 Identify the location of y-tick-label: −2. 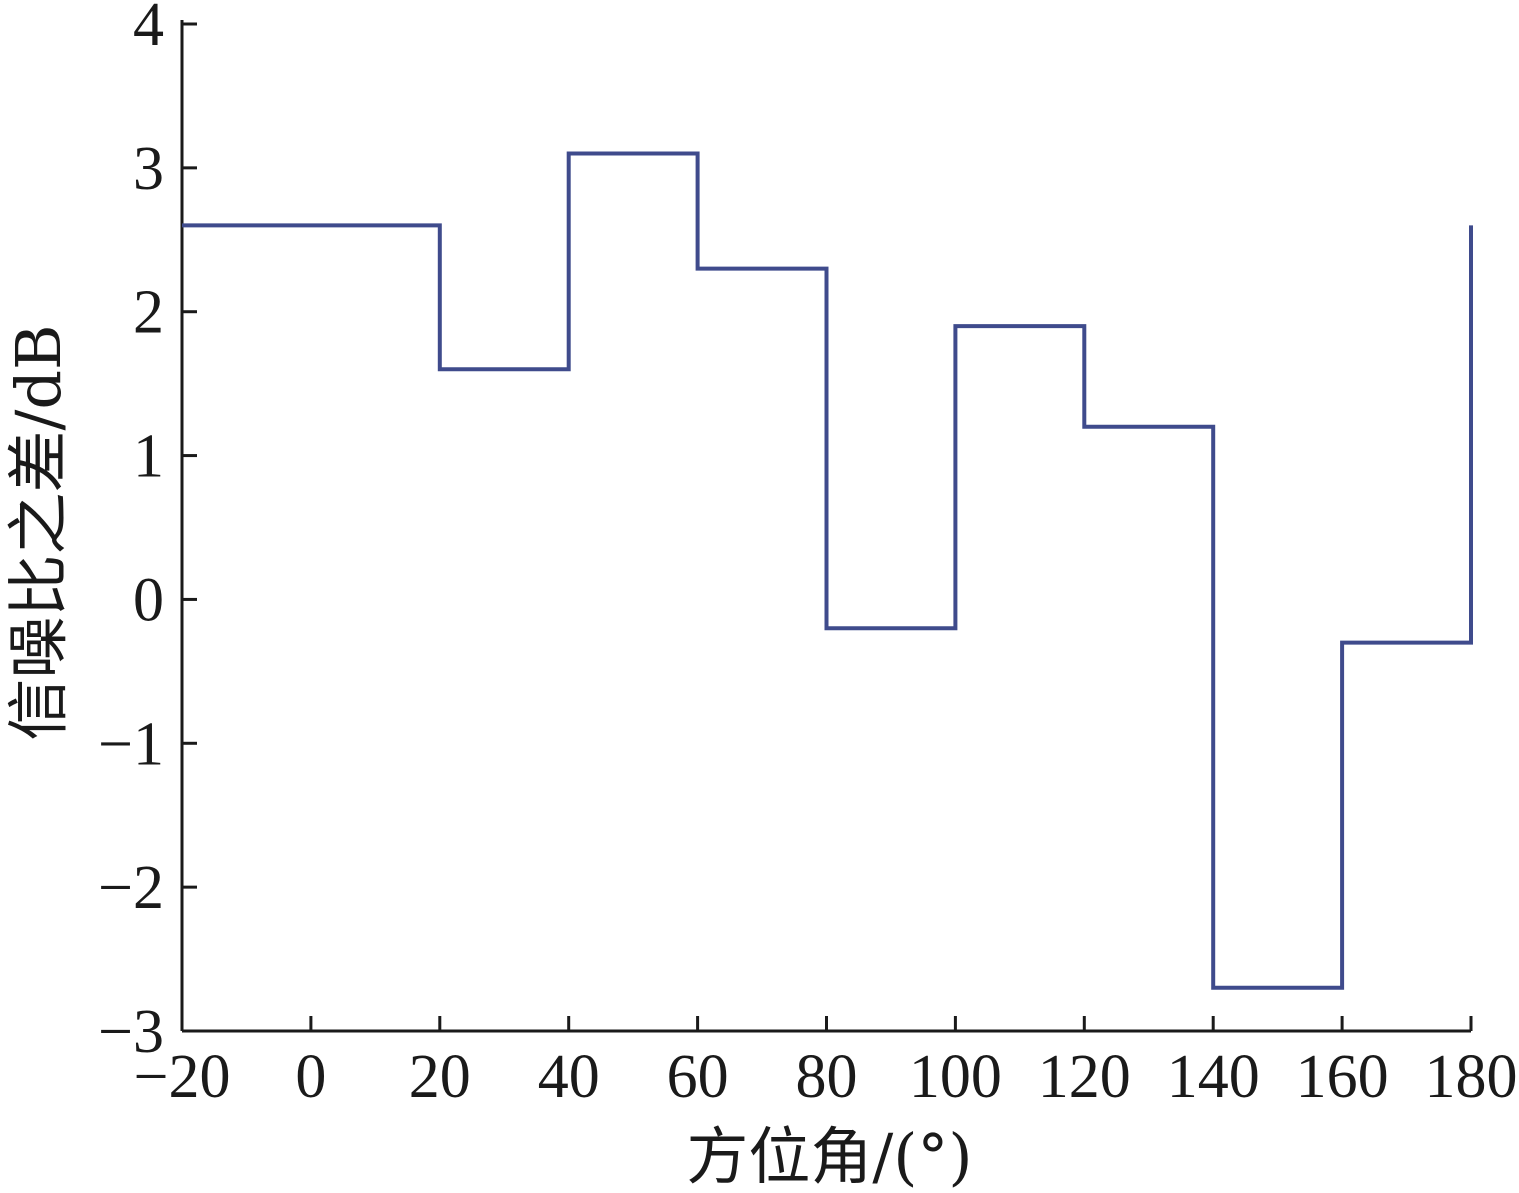
(131, 888).